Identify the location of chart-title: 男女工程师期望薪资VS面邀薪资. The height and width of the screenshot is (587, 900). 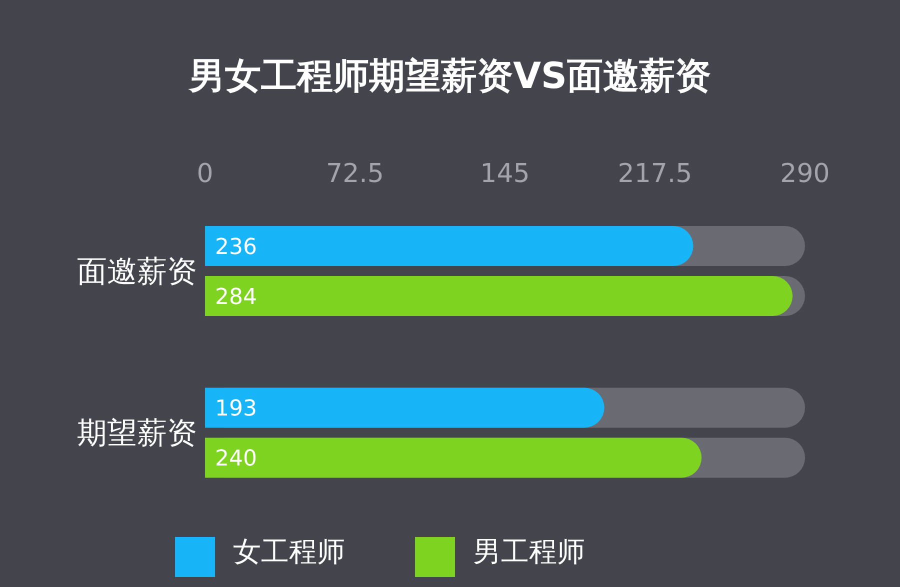
(450, 77).